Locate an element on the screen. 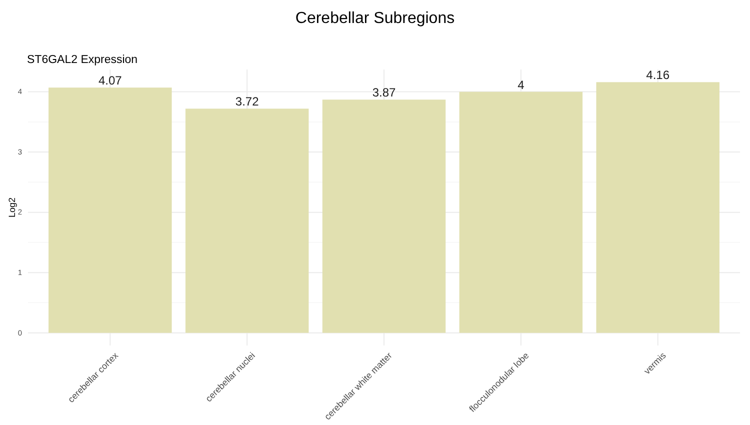  data-label: 3.87 is located at coordinates (384, 93).